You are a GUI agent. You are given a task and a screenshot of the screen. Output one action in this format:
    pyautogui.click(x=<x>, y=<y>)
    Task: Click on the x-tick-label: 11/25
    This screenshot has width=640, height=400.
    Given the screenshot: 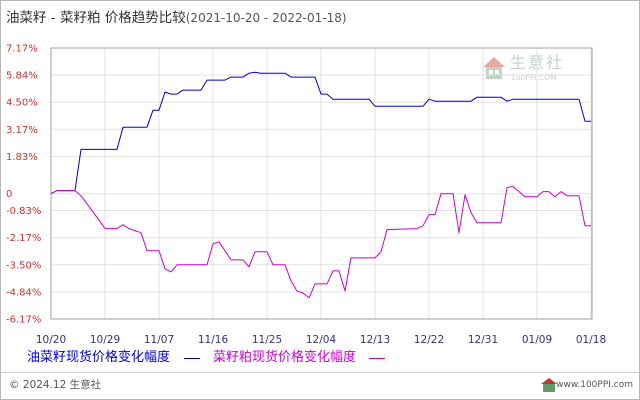 What is the action you would take?
    pyautogui.click(x=267, y=340)
    